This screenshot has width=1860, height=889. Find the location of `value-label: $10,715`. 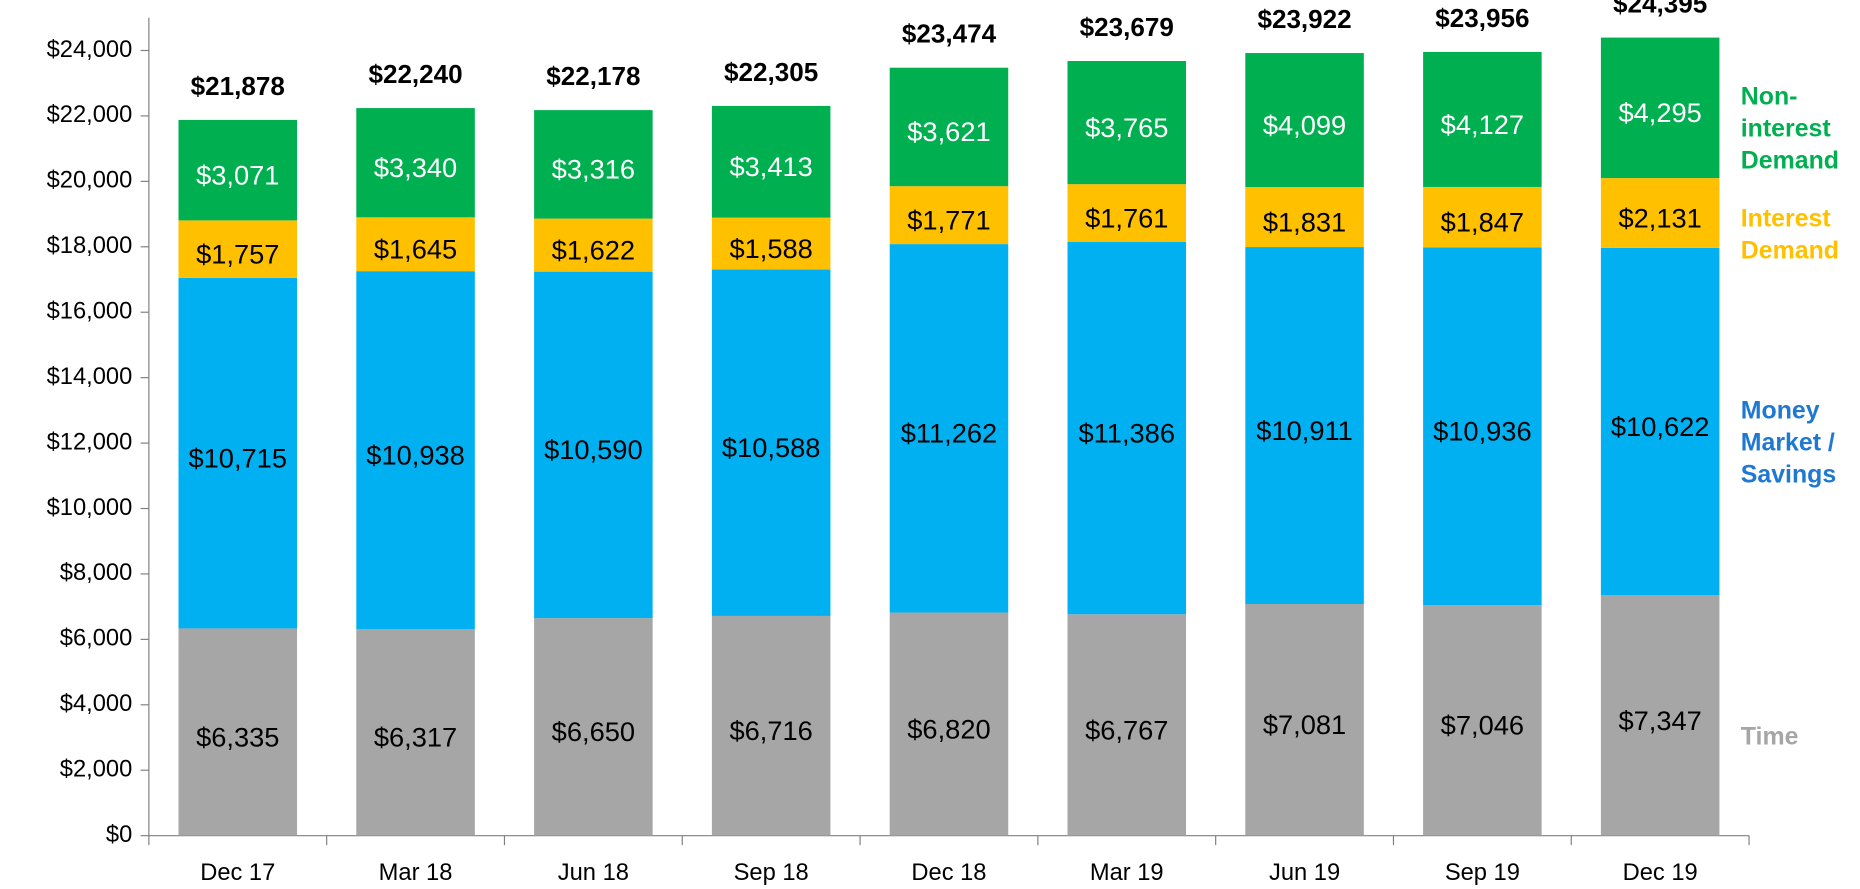

value-label: $10,715 is located at coordinates (238, 457).